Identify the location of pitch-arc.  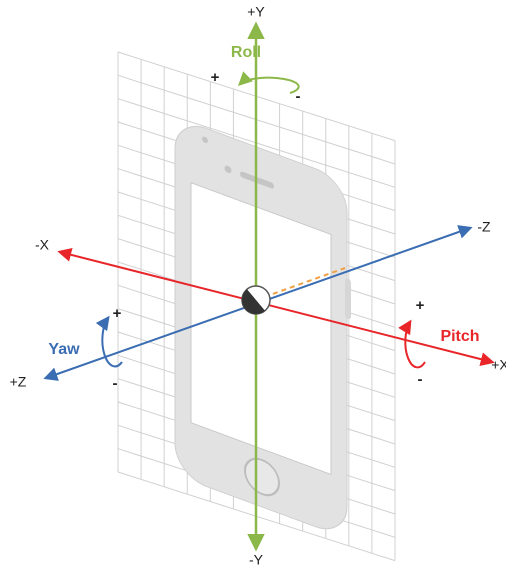
(412, 344).